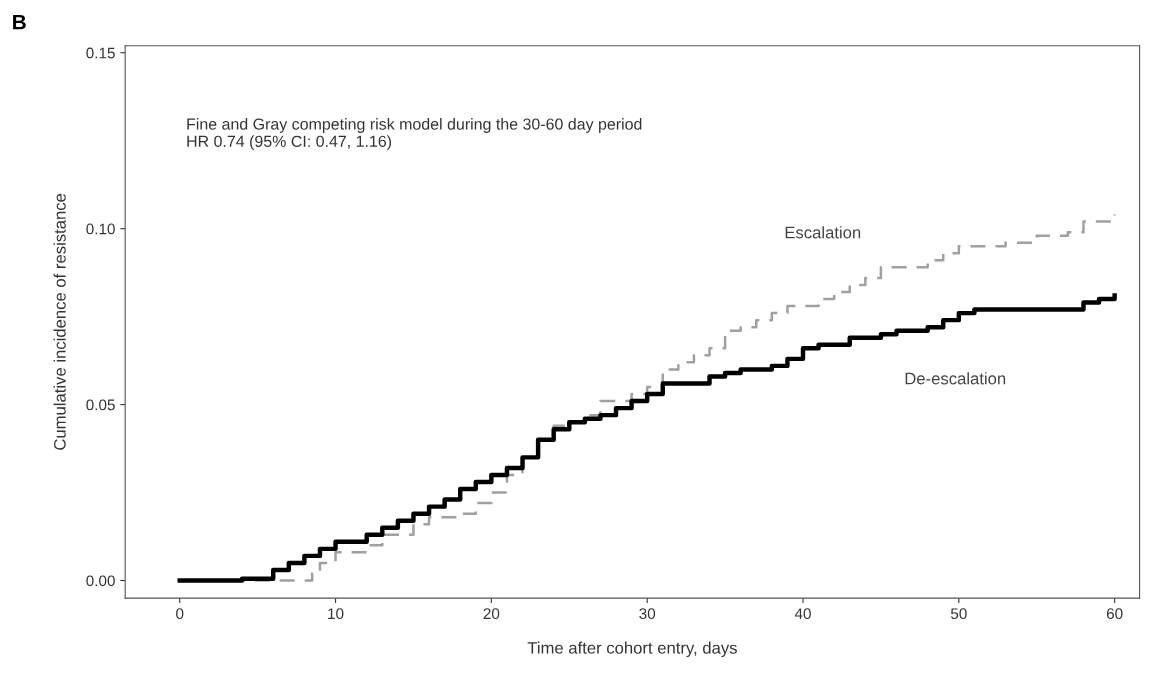  Describe the element at coordinates (955, 378) in the screenshot. I see `text: De-escalation` at that location.